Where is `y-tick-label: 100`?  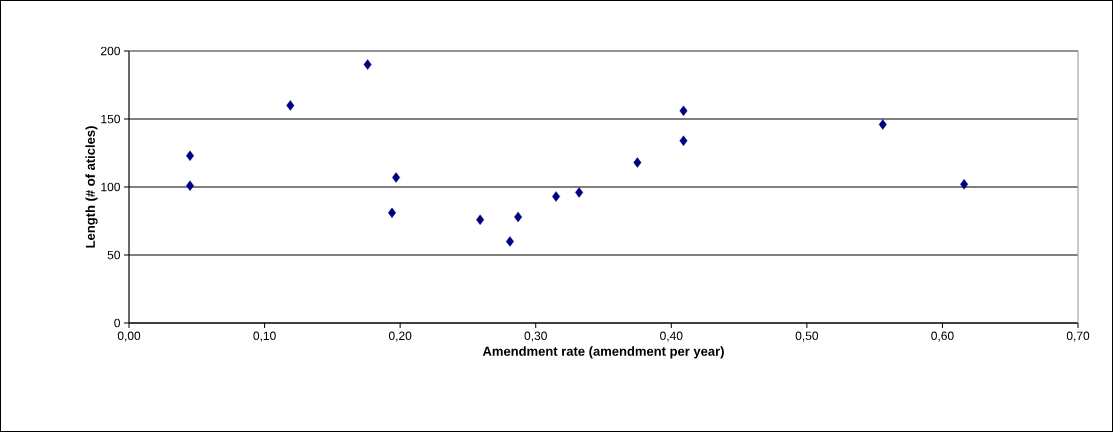
y-tick-label: 100 is located at coordinates (110, 187).